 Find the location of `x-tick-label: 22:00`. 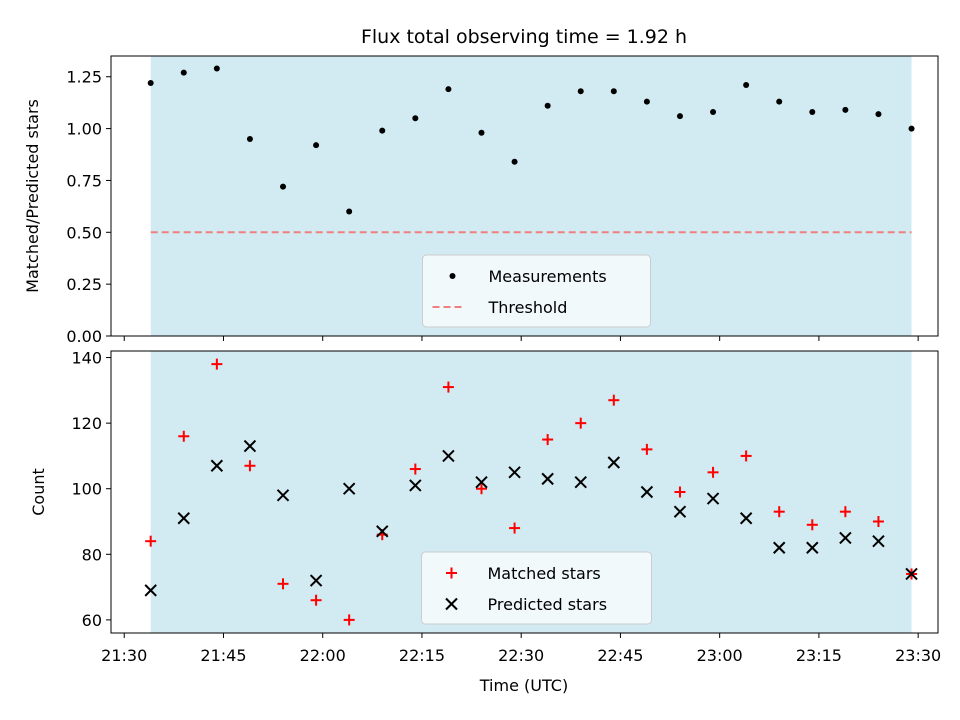

x-tick-label: 22:00 is located at coordinates (323, 655).